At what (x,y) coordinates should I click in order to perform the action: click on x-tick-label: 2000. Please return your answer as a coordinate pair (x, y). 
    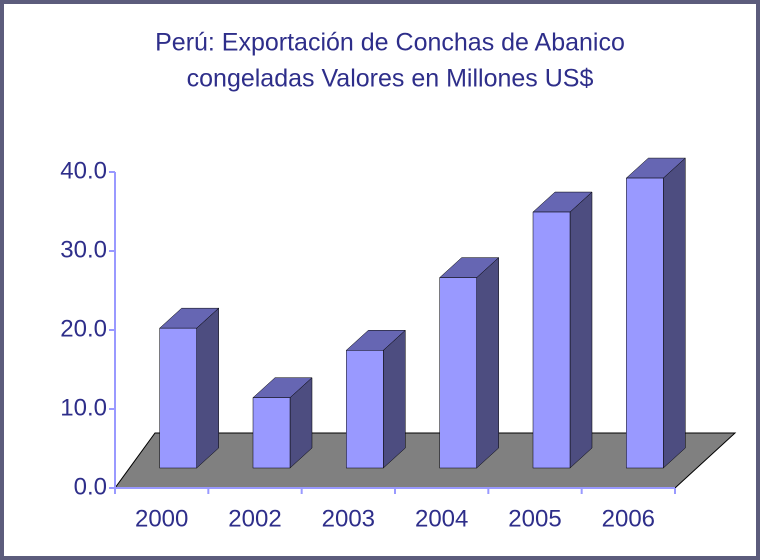
    Looking at the image, I should click on (161, 518).